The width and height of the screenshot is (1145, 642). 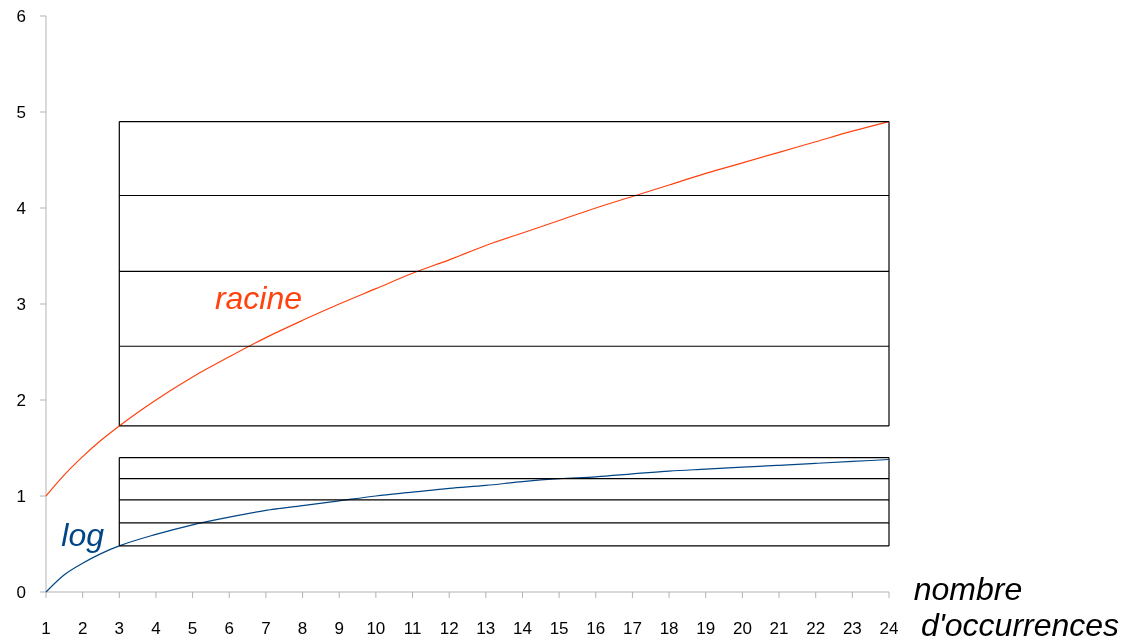 I want to click on x-tick-label: 1, so click(x=46, y=628).